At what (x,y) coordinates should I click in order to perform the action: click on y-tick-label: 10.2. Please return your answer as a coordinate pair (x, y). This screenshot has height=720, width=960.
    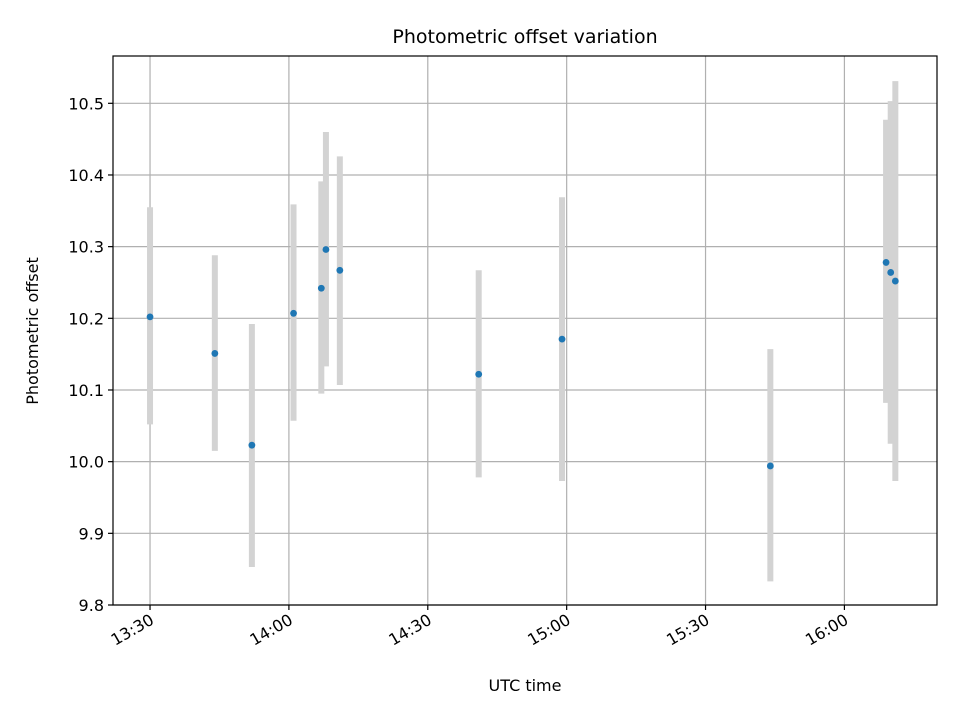
    Looking at the image, I should click on (86, 318).